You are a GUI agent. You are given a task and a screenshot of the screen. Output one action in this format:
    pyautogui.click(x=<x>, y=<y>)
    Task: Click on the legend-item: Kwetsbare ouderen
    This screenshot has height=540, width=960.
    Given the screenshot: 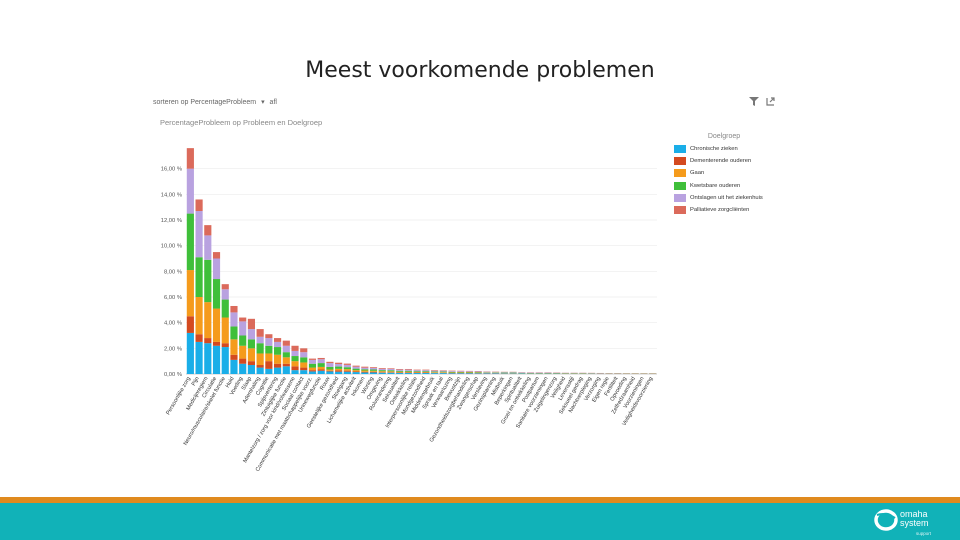 What is the action you would take?
    pyautogui.click(x=724, y=186)
    